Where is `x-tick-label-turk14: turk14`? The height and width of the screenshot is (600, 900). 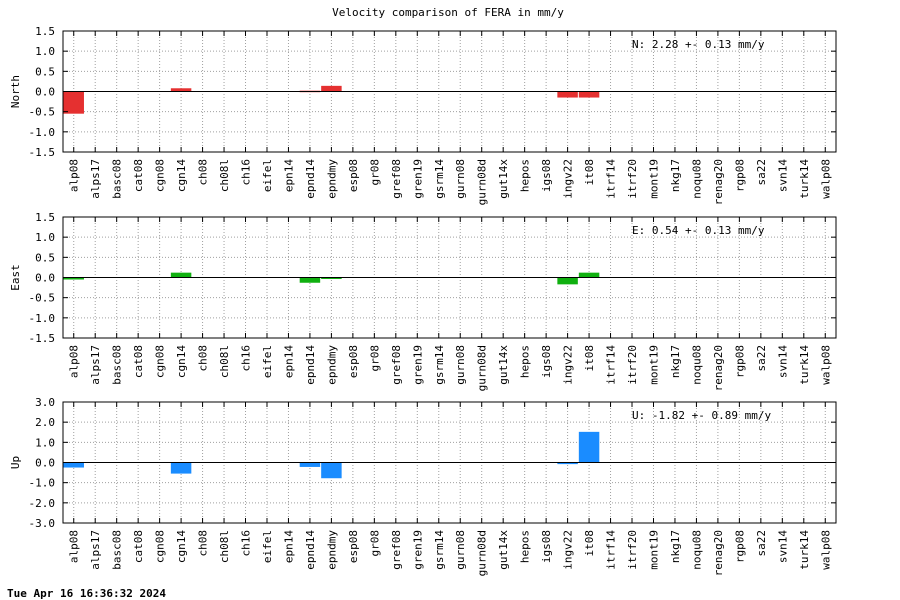
x-tick-label-turk14: turk14 is located at coordinates (804, 550).